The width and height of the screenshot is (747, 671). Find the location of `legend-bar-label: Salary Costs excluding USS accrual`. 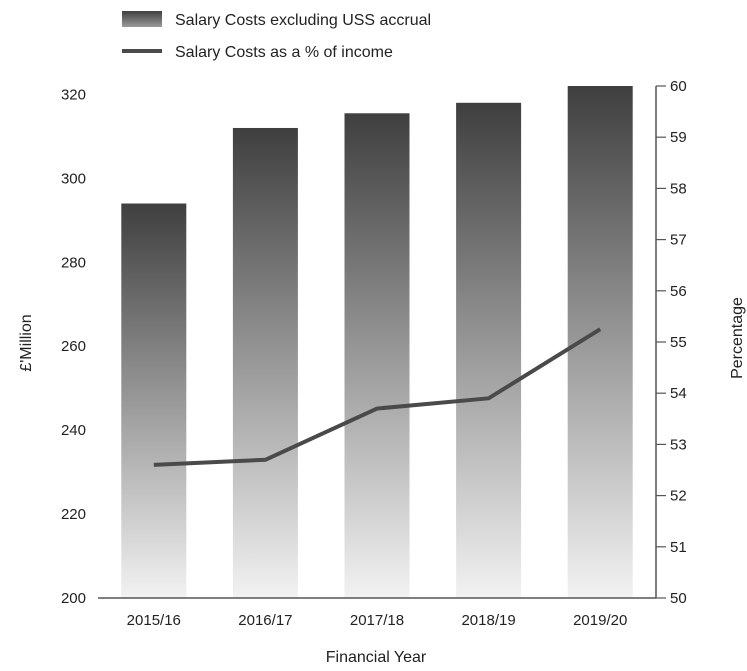

legend-bar-label: Salary Costs excluding USS accrual is located at coordinates (303, 20).